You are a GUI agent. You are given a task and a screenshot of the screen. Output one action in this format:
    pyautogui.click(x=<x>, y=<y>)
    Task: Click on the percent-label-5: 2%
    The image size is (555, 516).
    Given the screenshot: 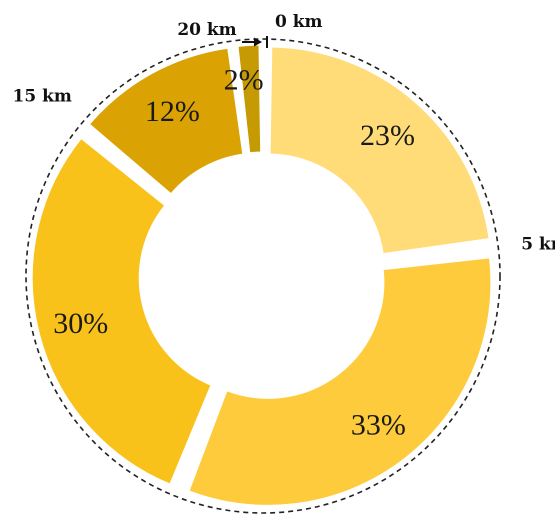 What is the action you would take?
    pyautogui.click(x=244, y=80)
    